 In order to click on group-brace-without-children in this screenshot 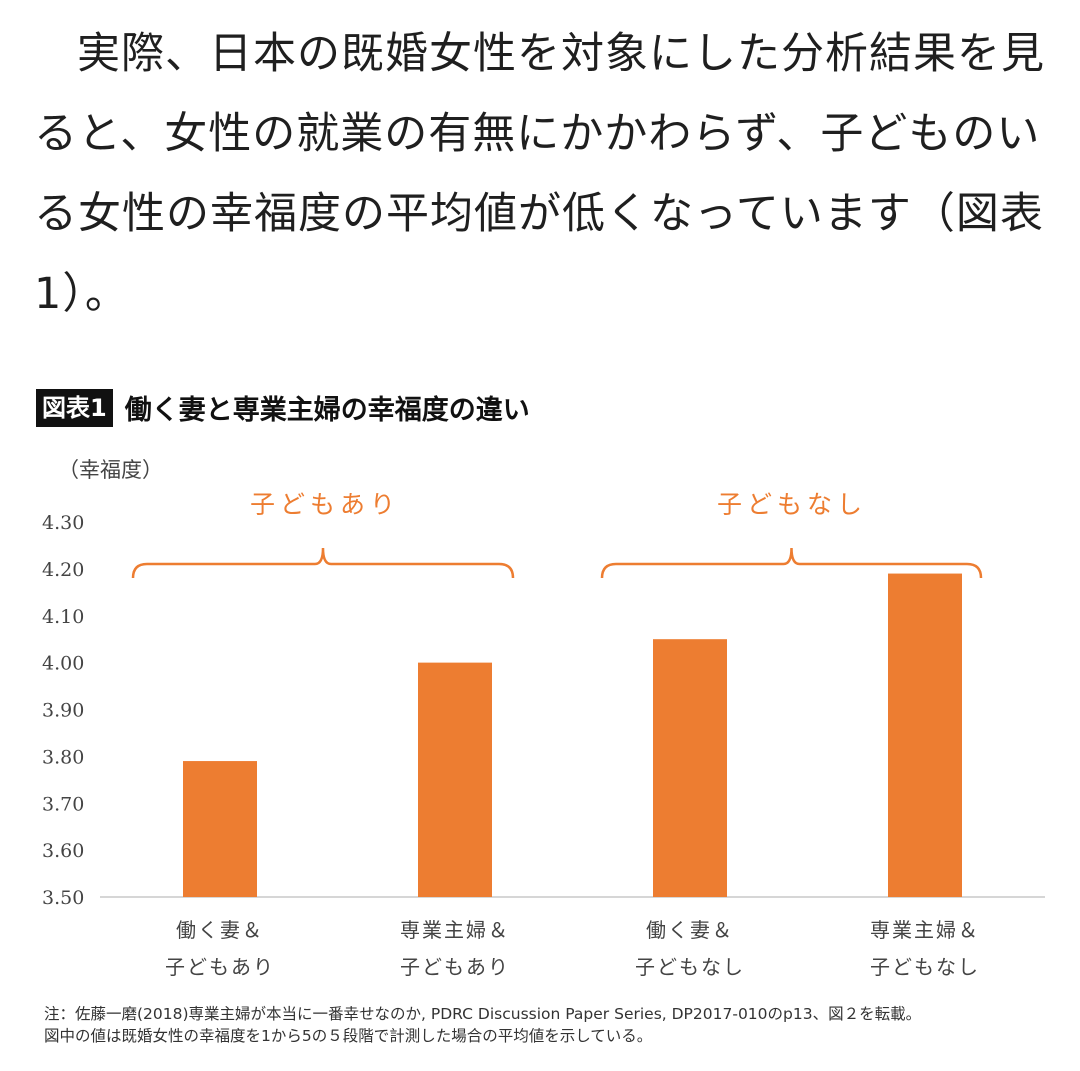, I will do `click(791, 563)`.